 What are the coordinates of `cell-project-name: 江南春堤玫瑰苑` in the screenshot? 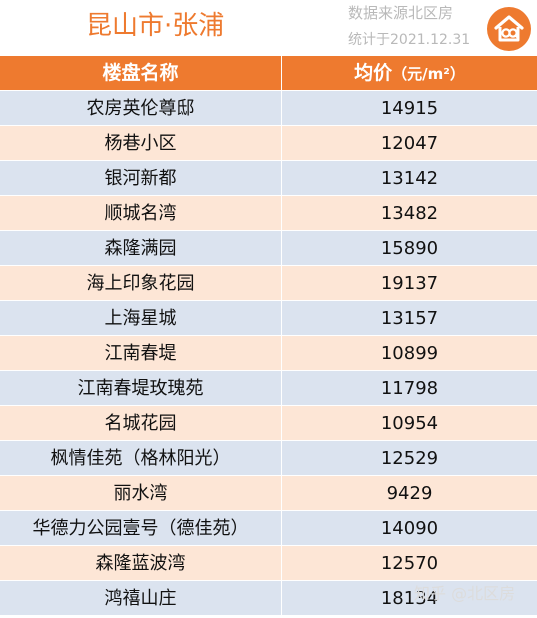 It's located at (141, 388).